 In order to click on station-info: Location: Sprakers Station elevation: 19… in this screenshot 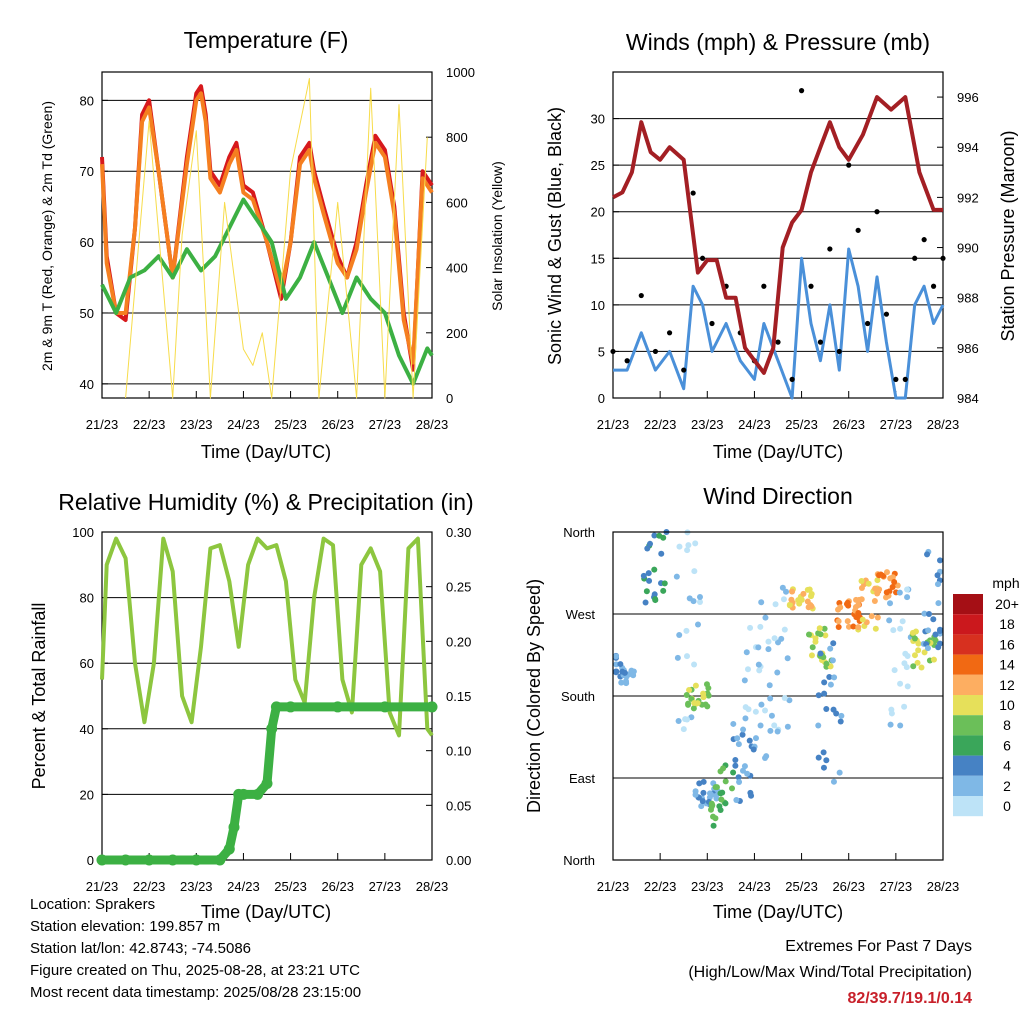, I will do `click(195, 949)`.